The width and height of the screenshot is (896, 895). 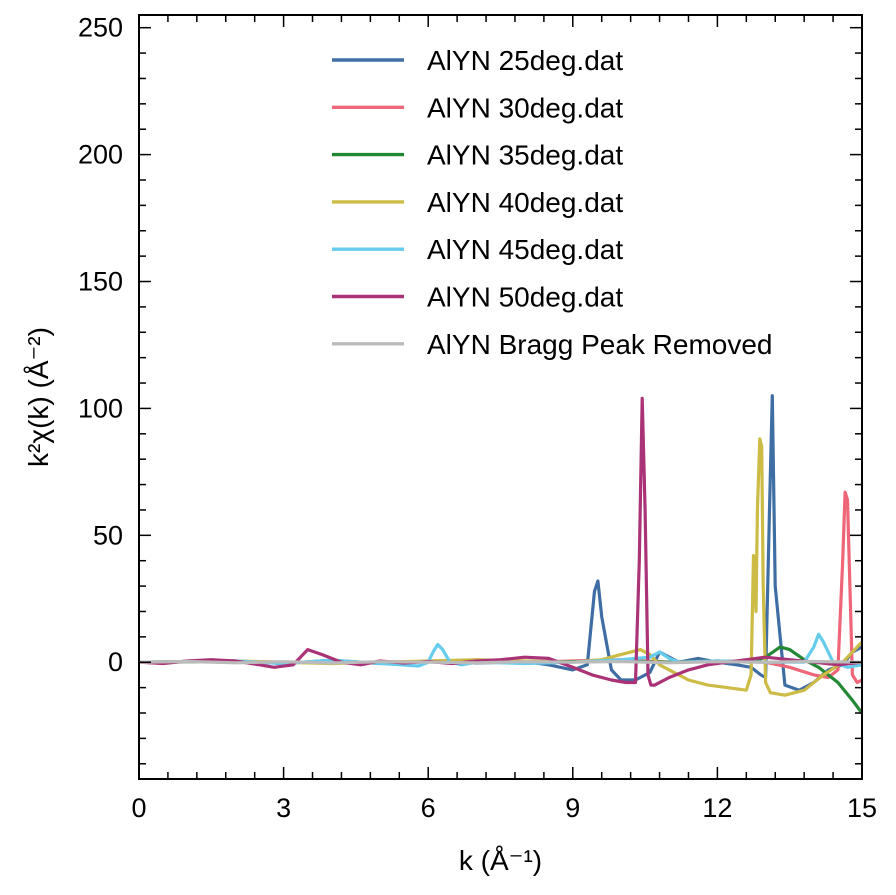 I want to click on y-tick-label: 100, so click(x=100, y=408).